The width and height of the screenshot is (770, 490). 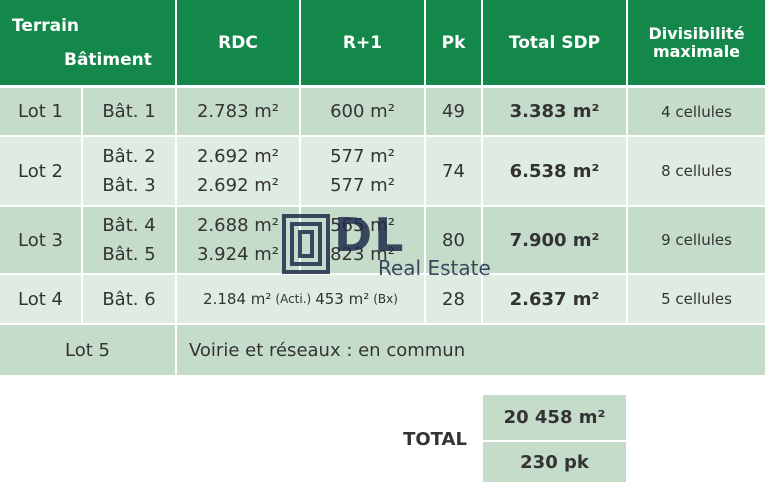 I want to click on rdc-value: 2.688 m², so click(x=237, y=225).